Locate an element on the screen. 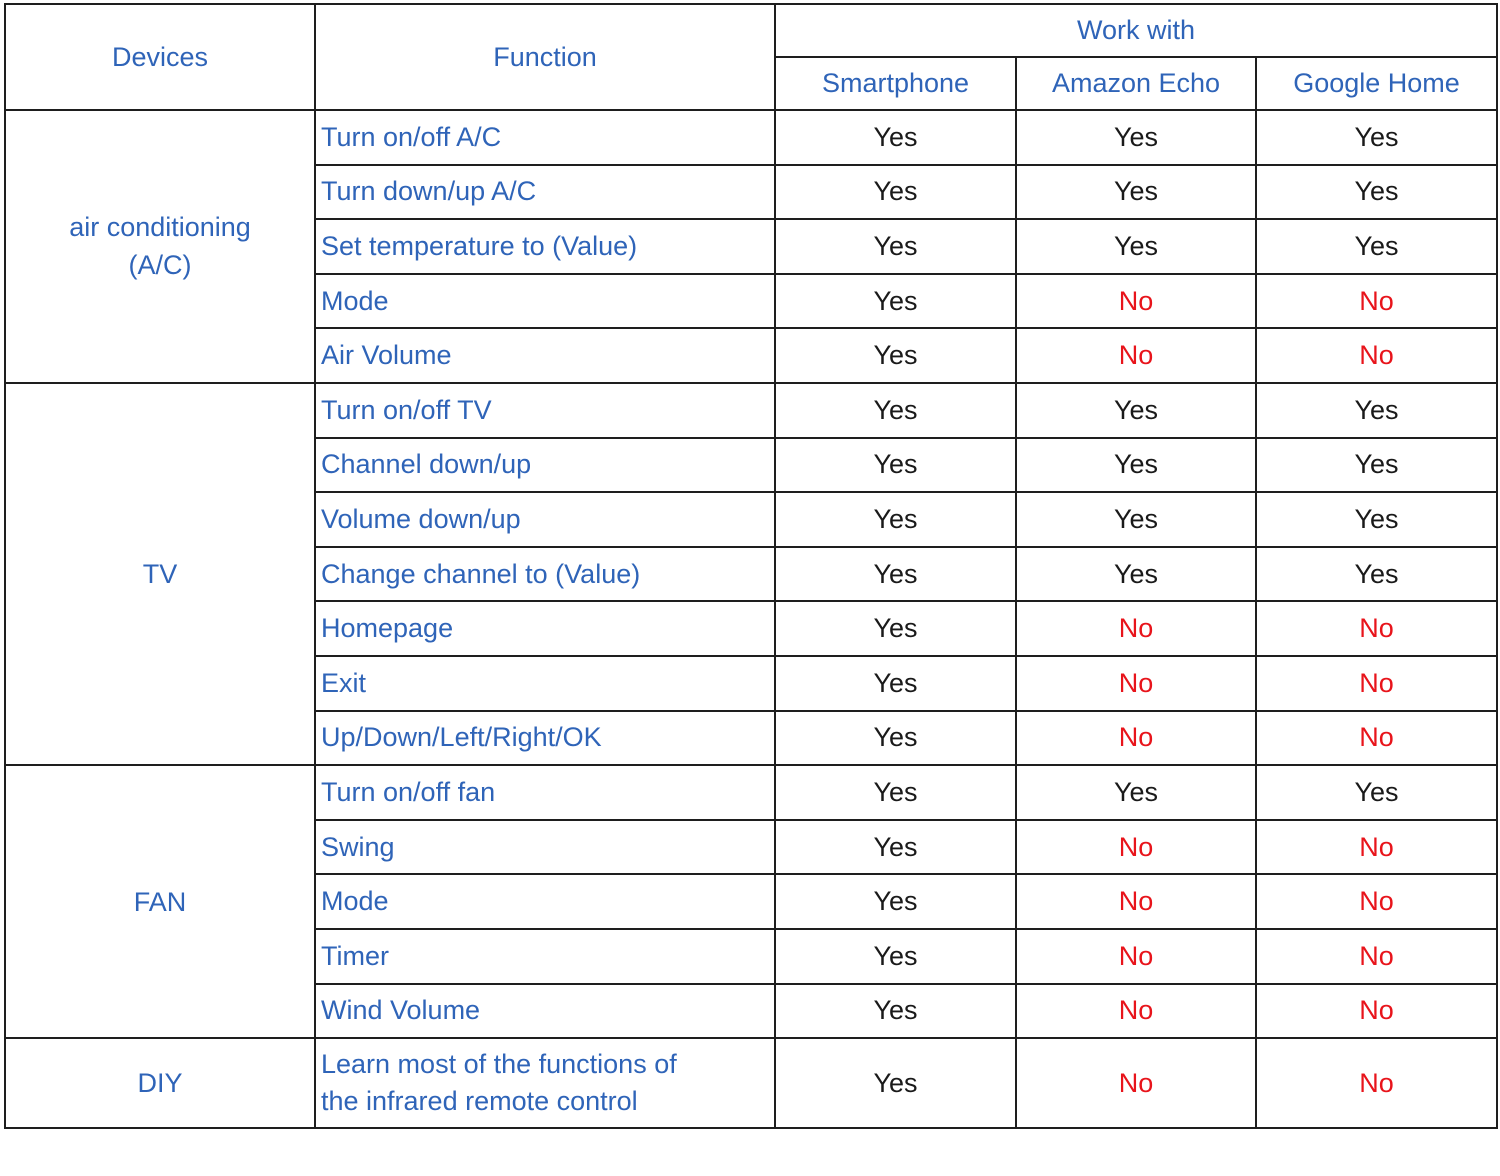 Image resolution: width=1500 pixels, height=1176 pixels. function-cell: Up/Down/Left/Right/OK is located at coordinates (545, 738).